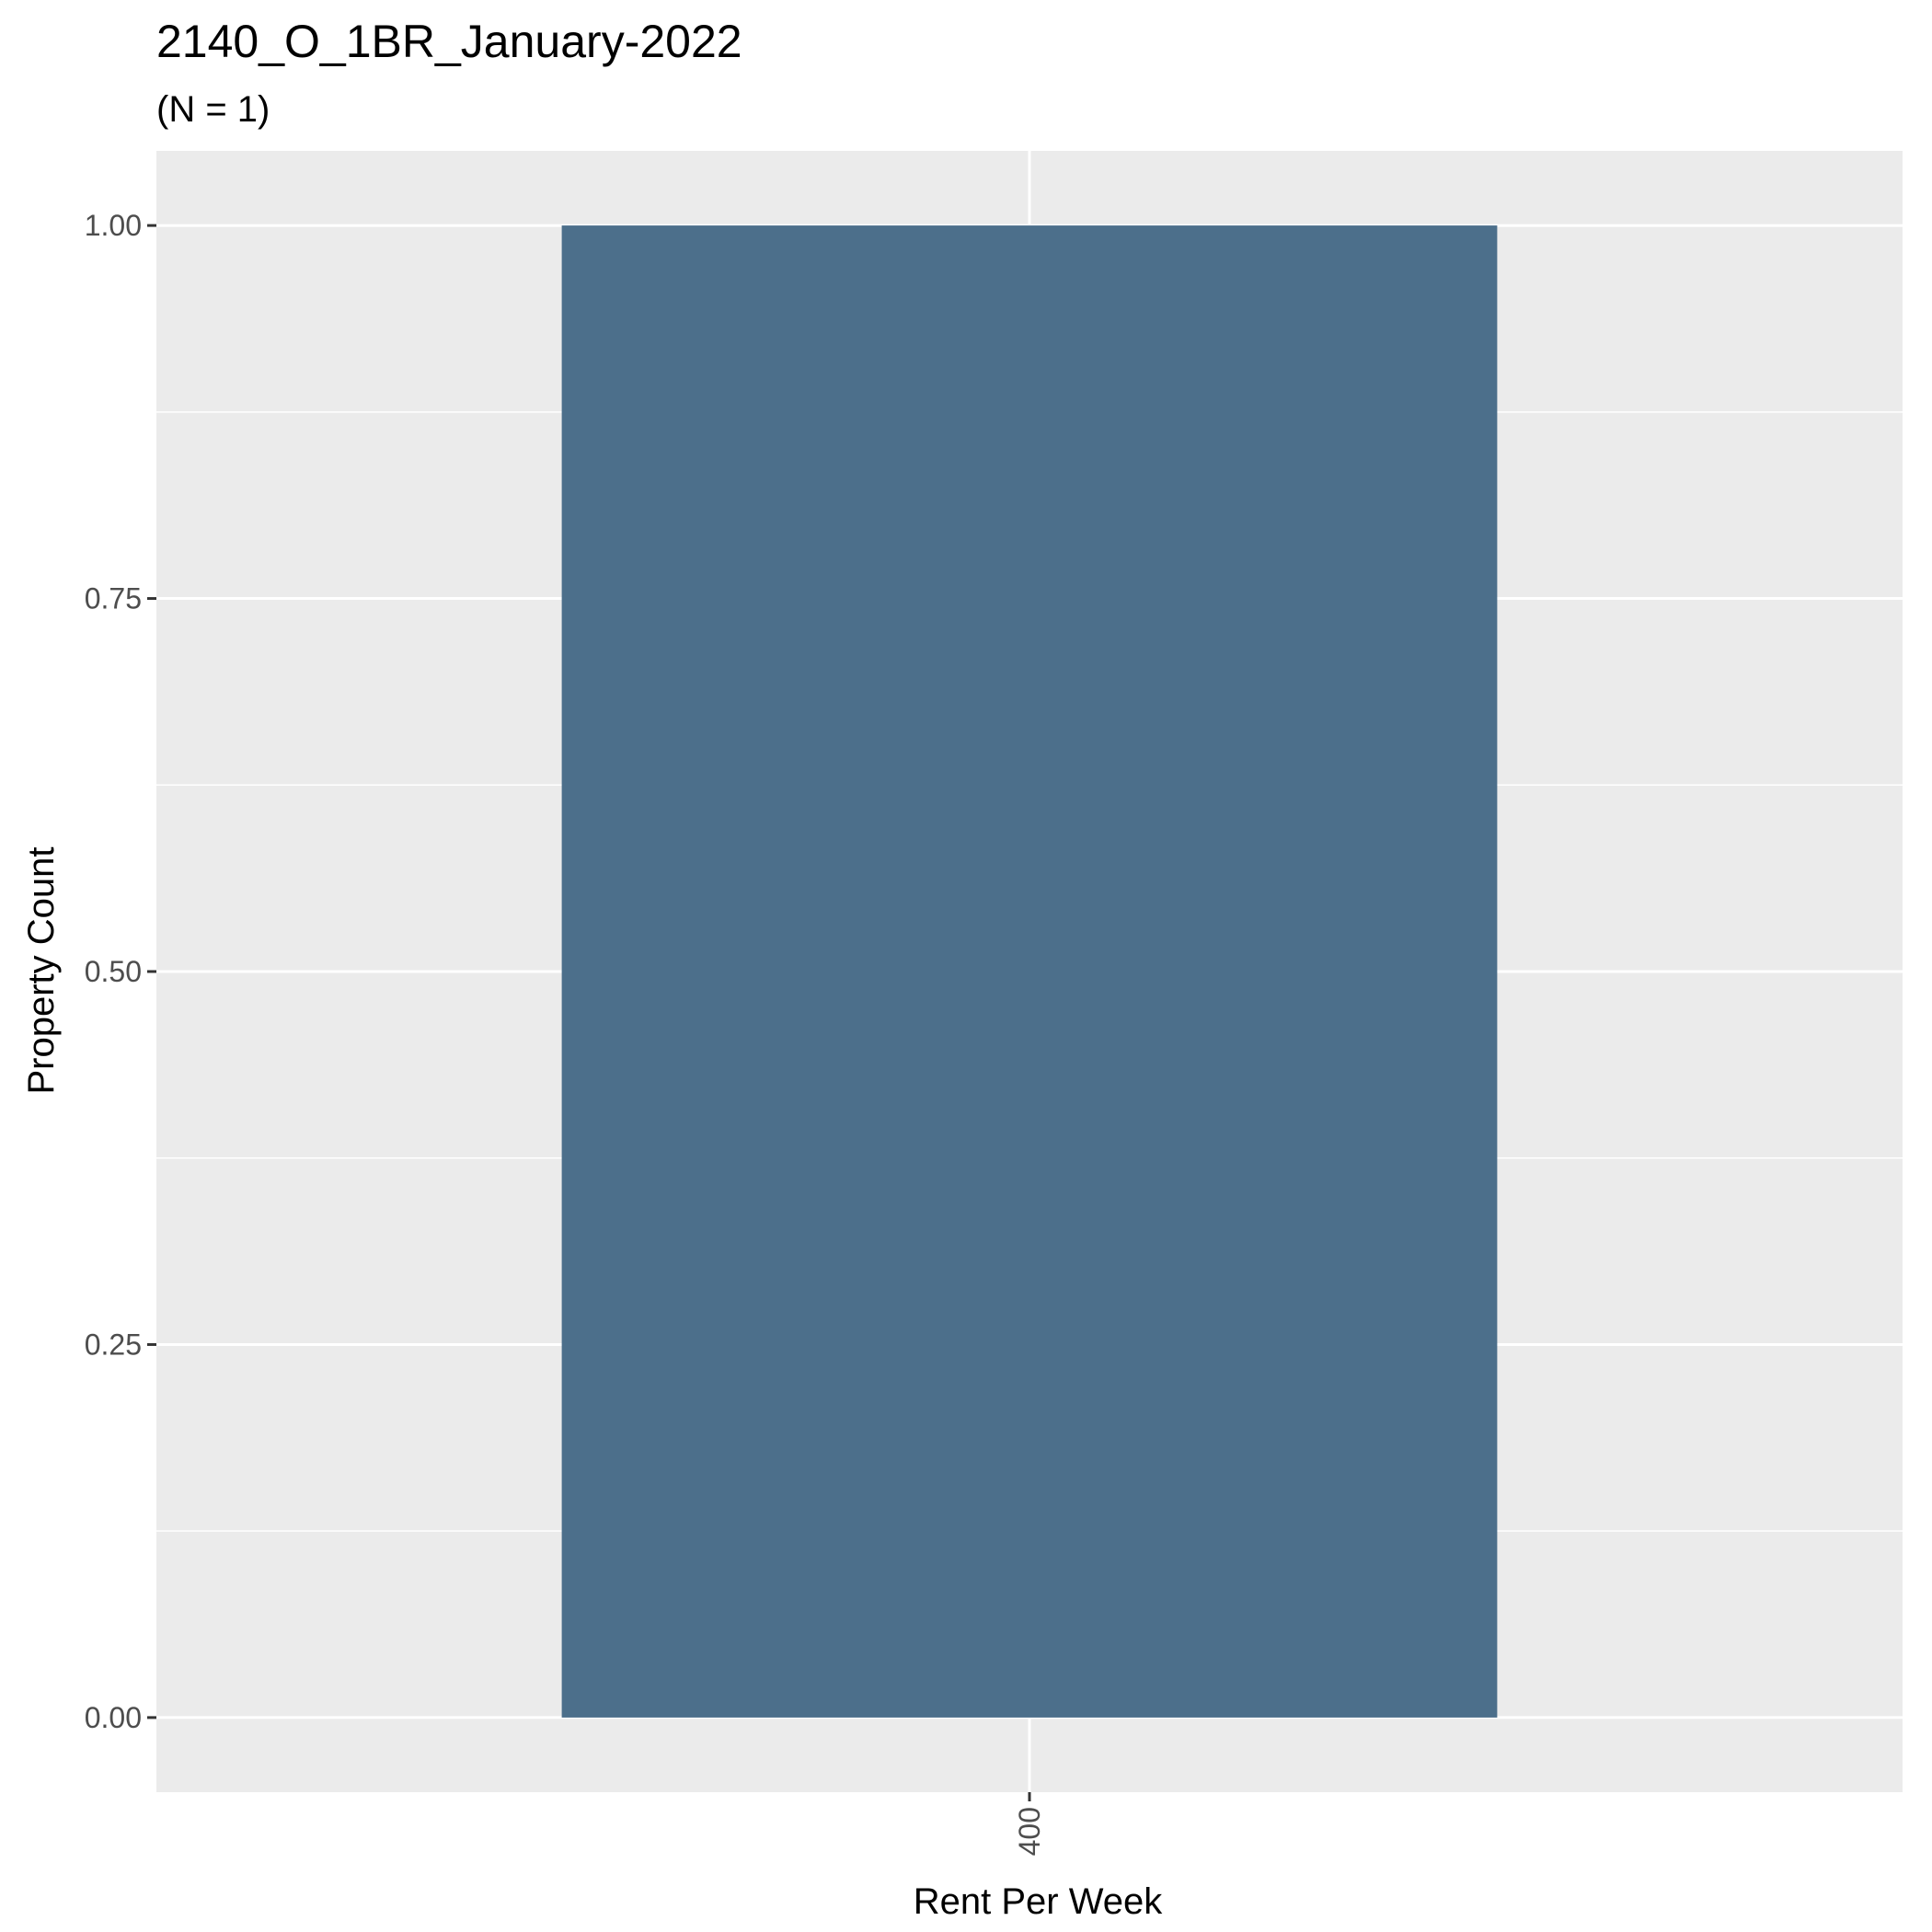 The width and height of the screenshot is (1932, 1932). Describe the element at coordinates (449, 41) in the screenshot. I see `chart-title: 2140_O_1BR_January-2022` at that location.